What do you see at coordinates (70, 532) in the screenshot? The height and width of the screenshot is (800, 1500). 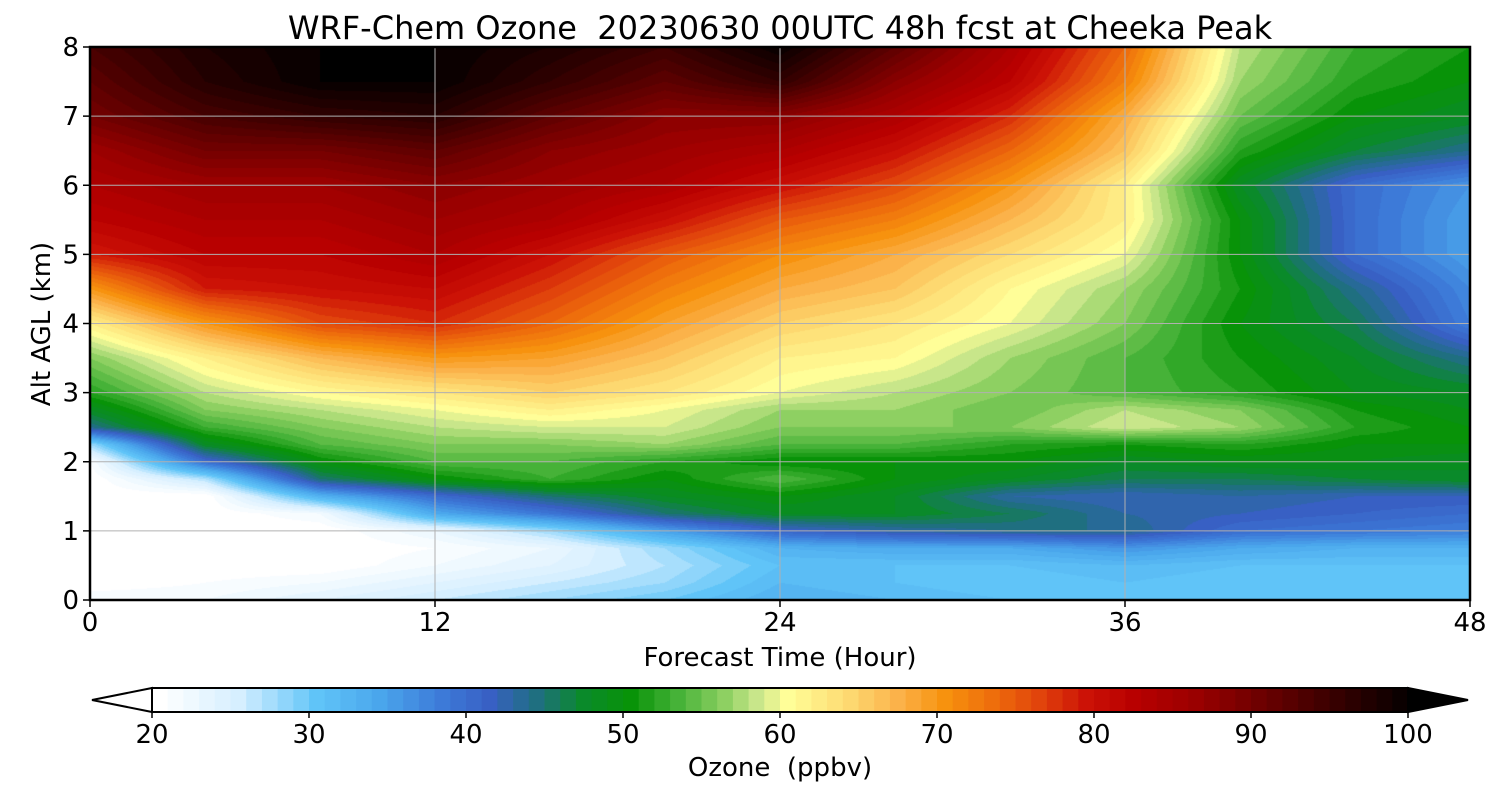 I see `y-tick-label: 1` at bounding box center [70, 532].